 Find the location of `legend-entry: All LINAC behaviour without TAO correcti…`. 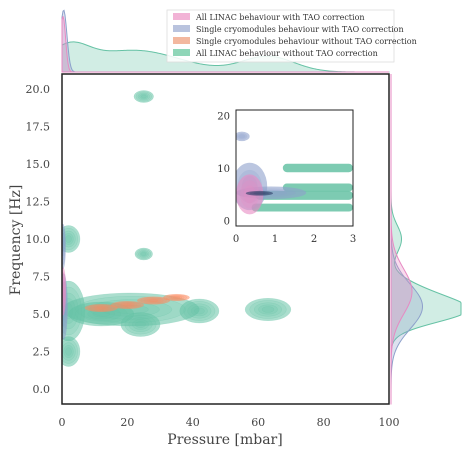

legend-entry: All LINAC behaviour without TAO correcti… is located at coordinates (275, 53).